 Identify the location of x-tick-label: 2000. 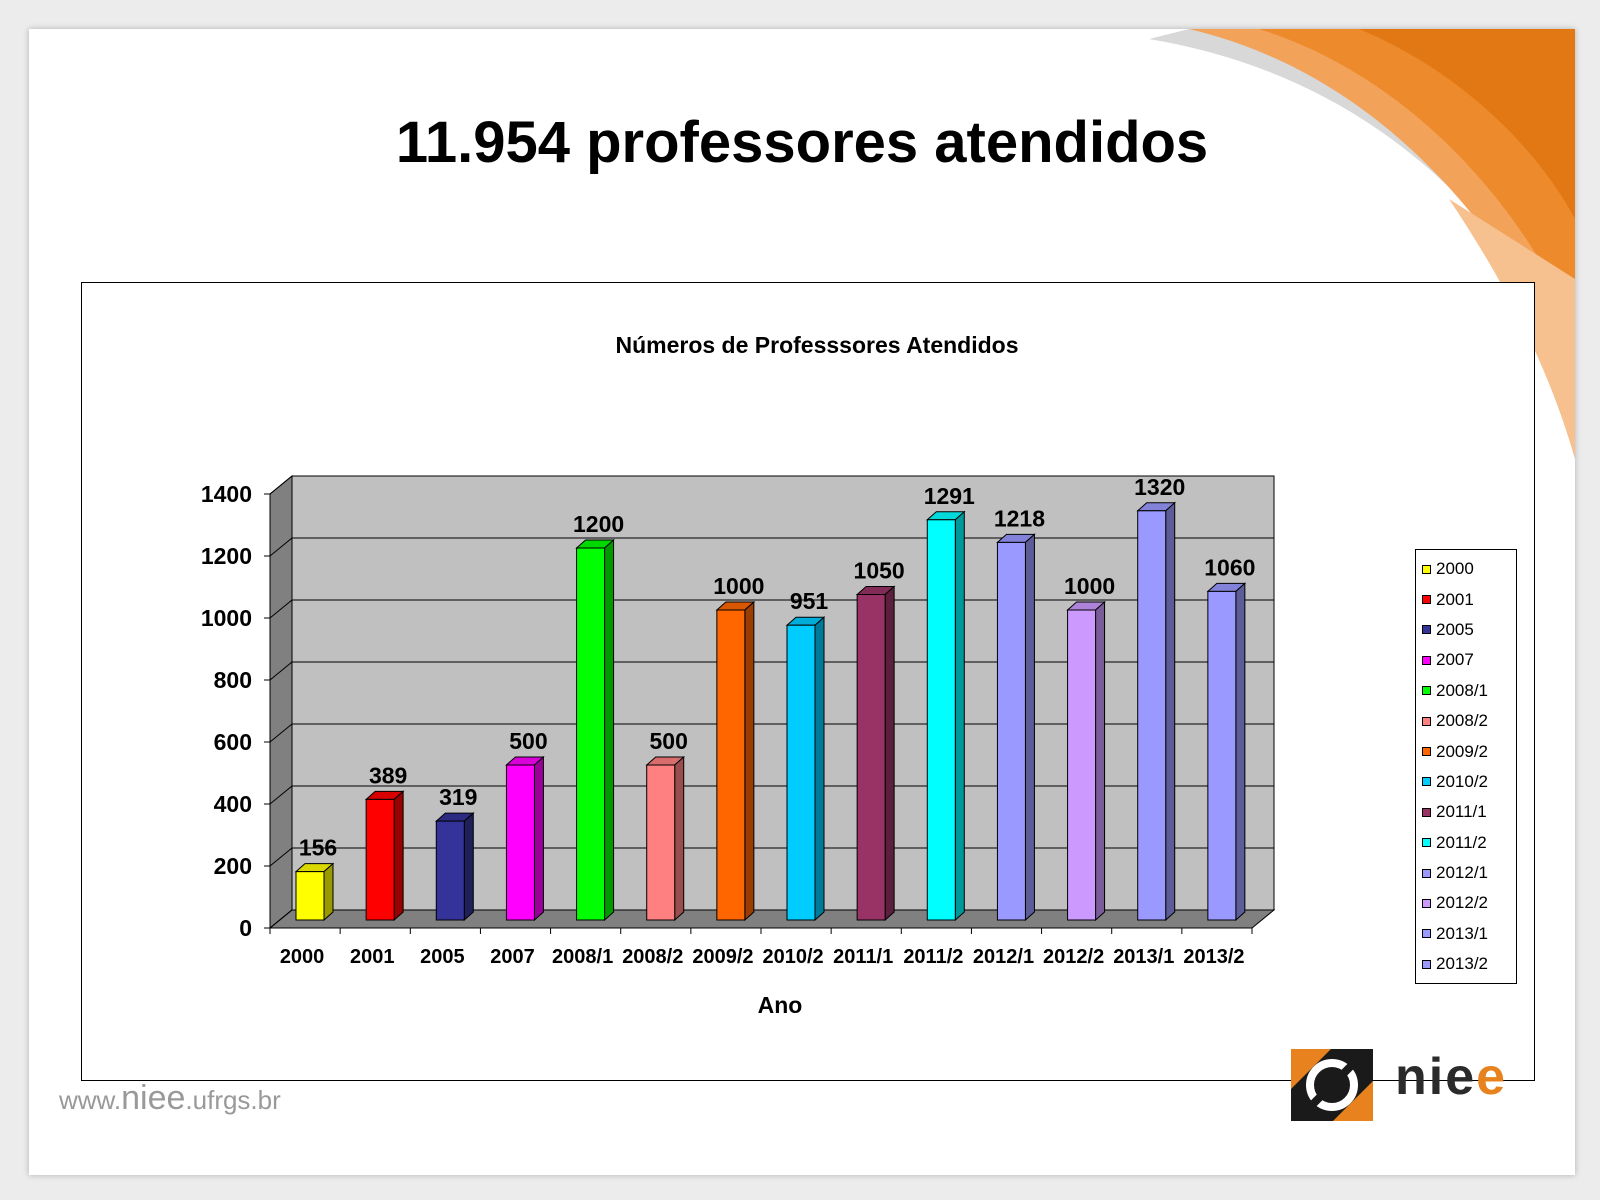
(302, 957).